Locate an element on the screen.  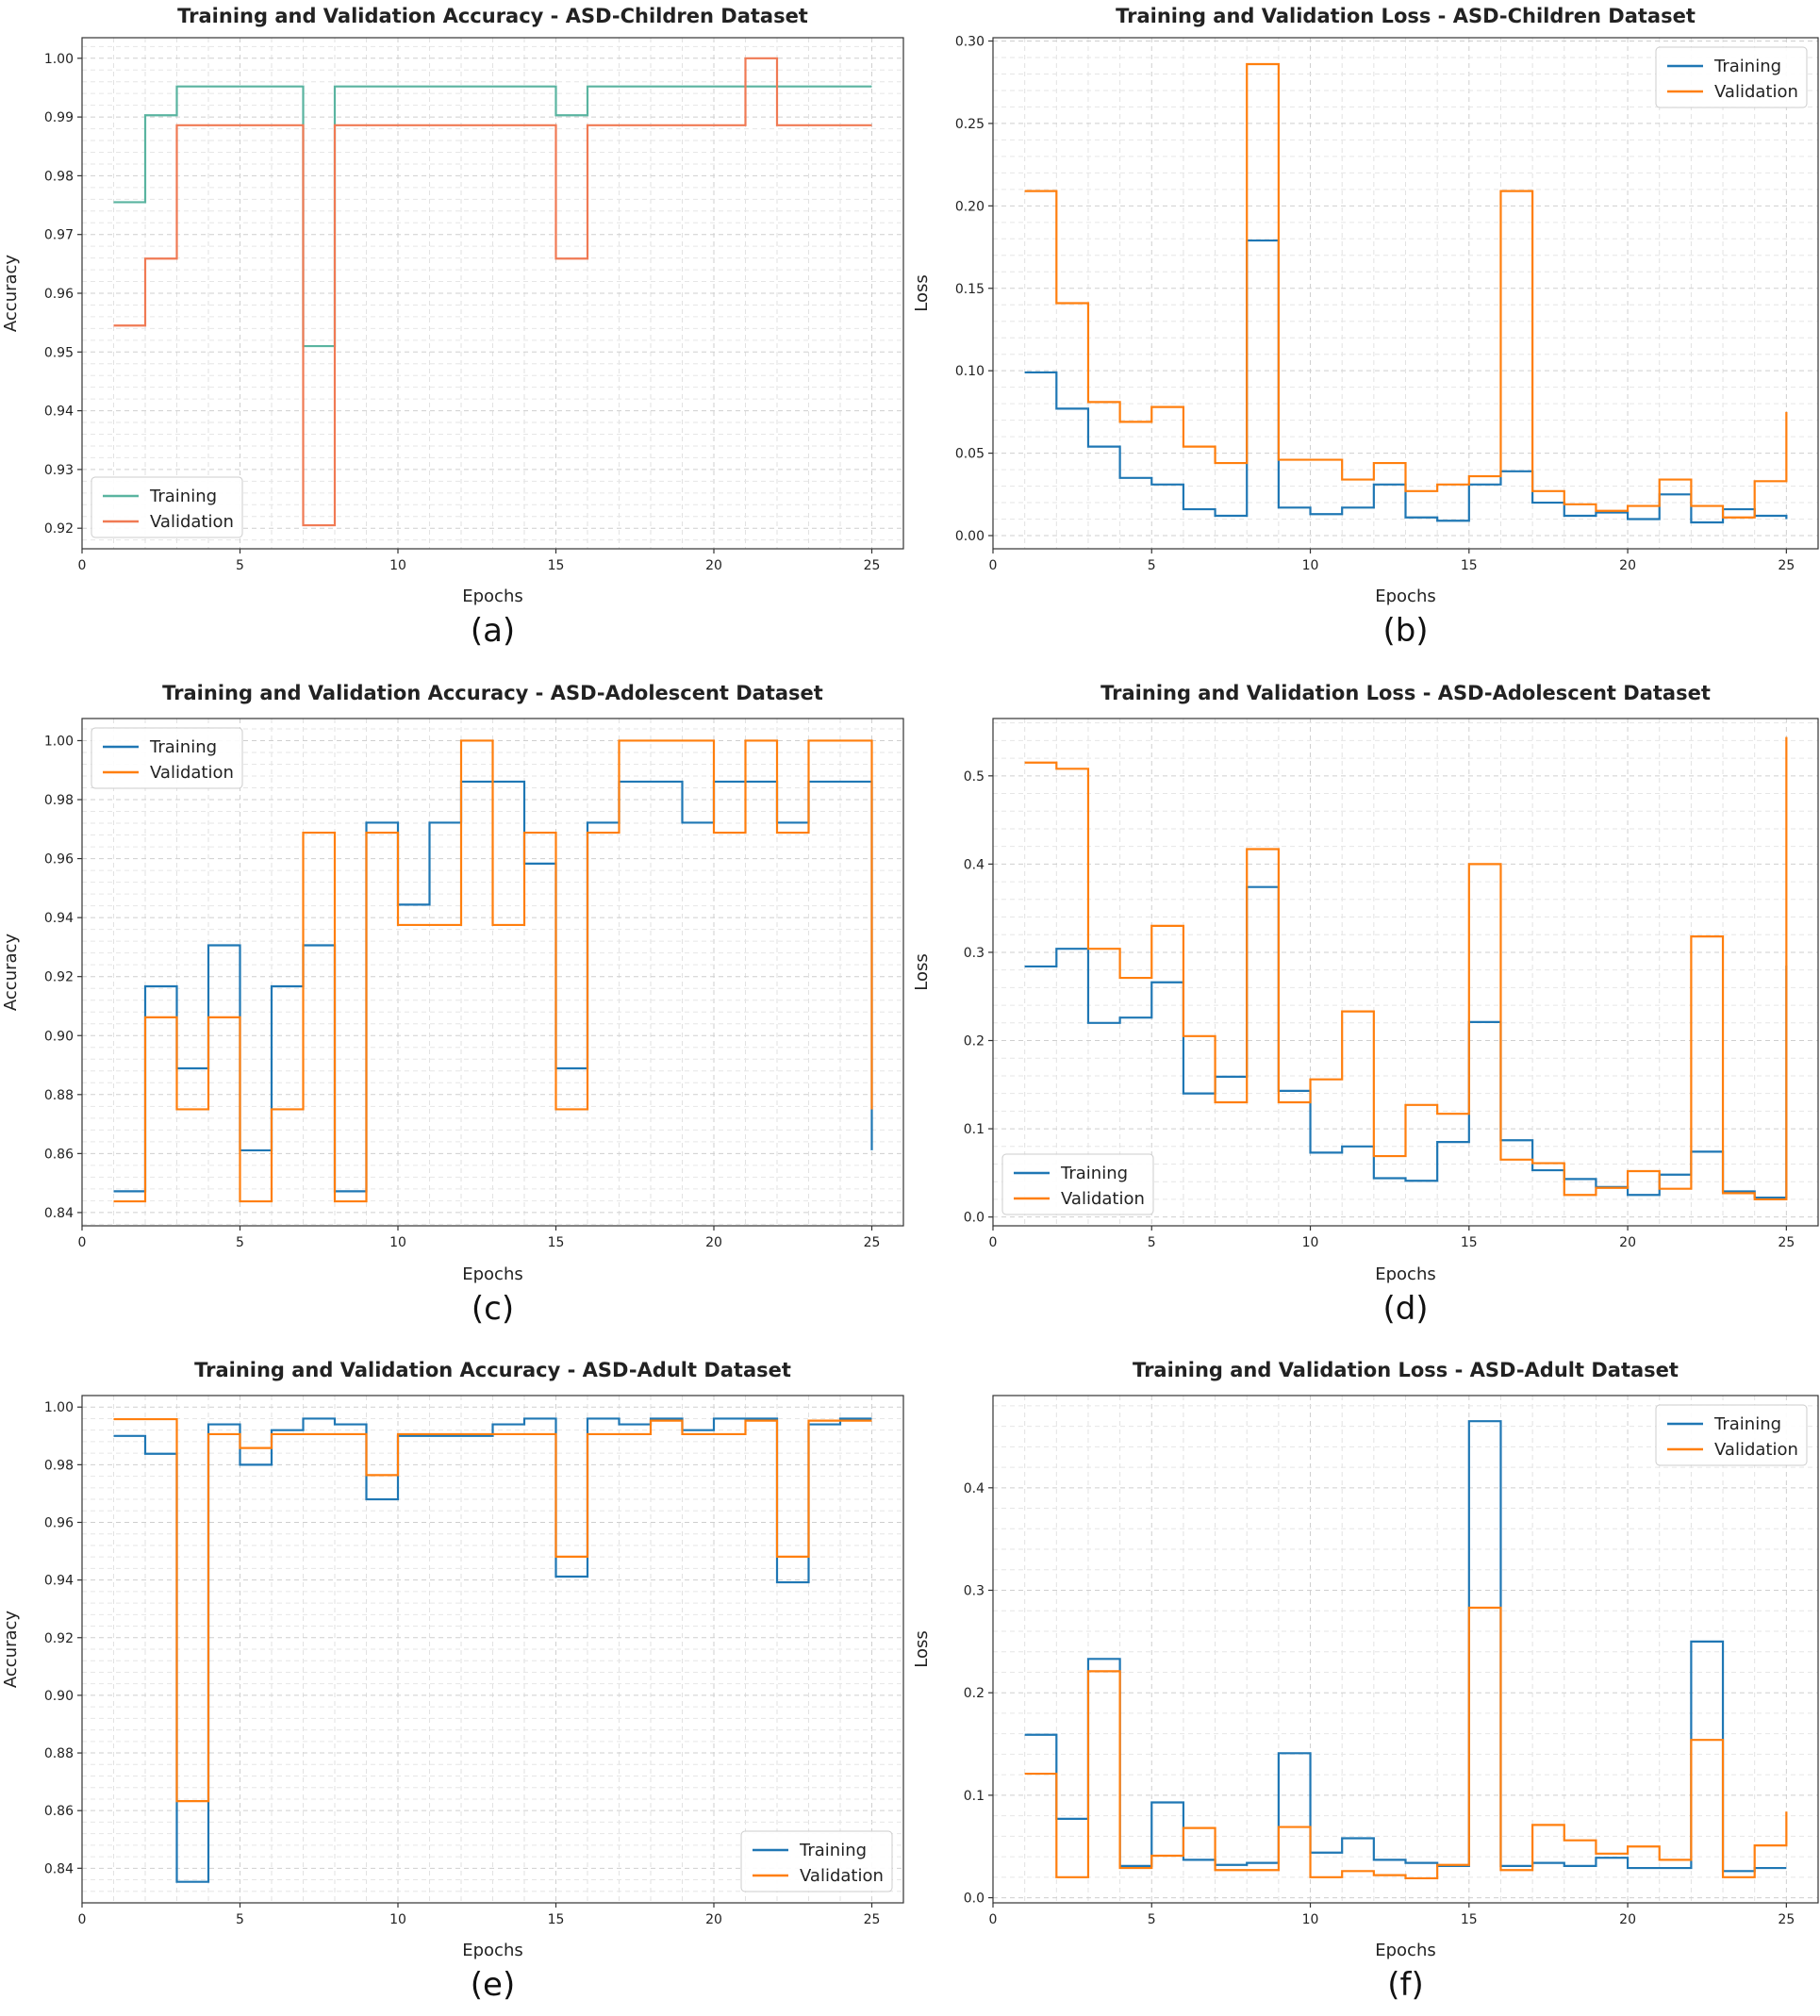
plot-area is located at coordinates (1405, 1649).